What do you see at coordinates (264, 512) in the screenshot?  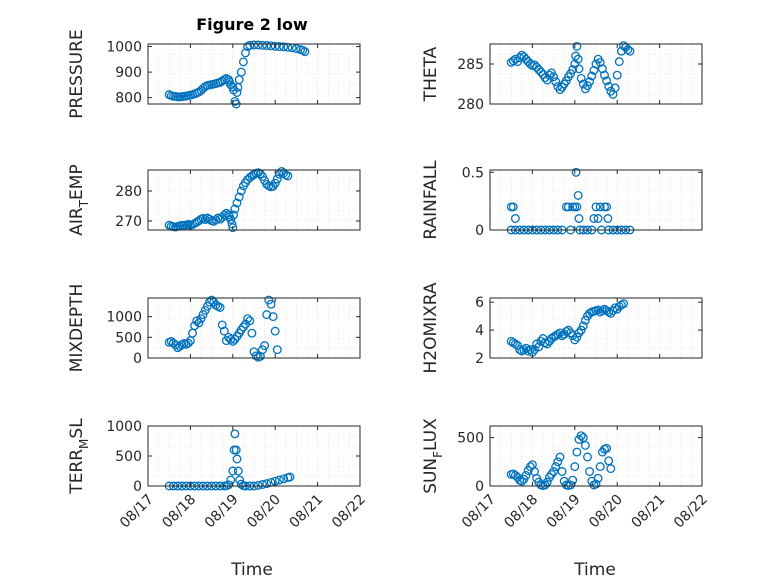 I see `x-tick-label: 08/20` at bounding box center [264, 512].